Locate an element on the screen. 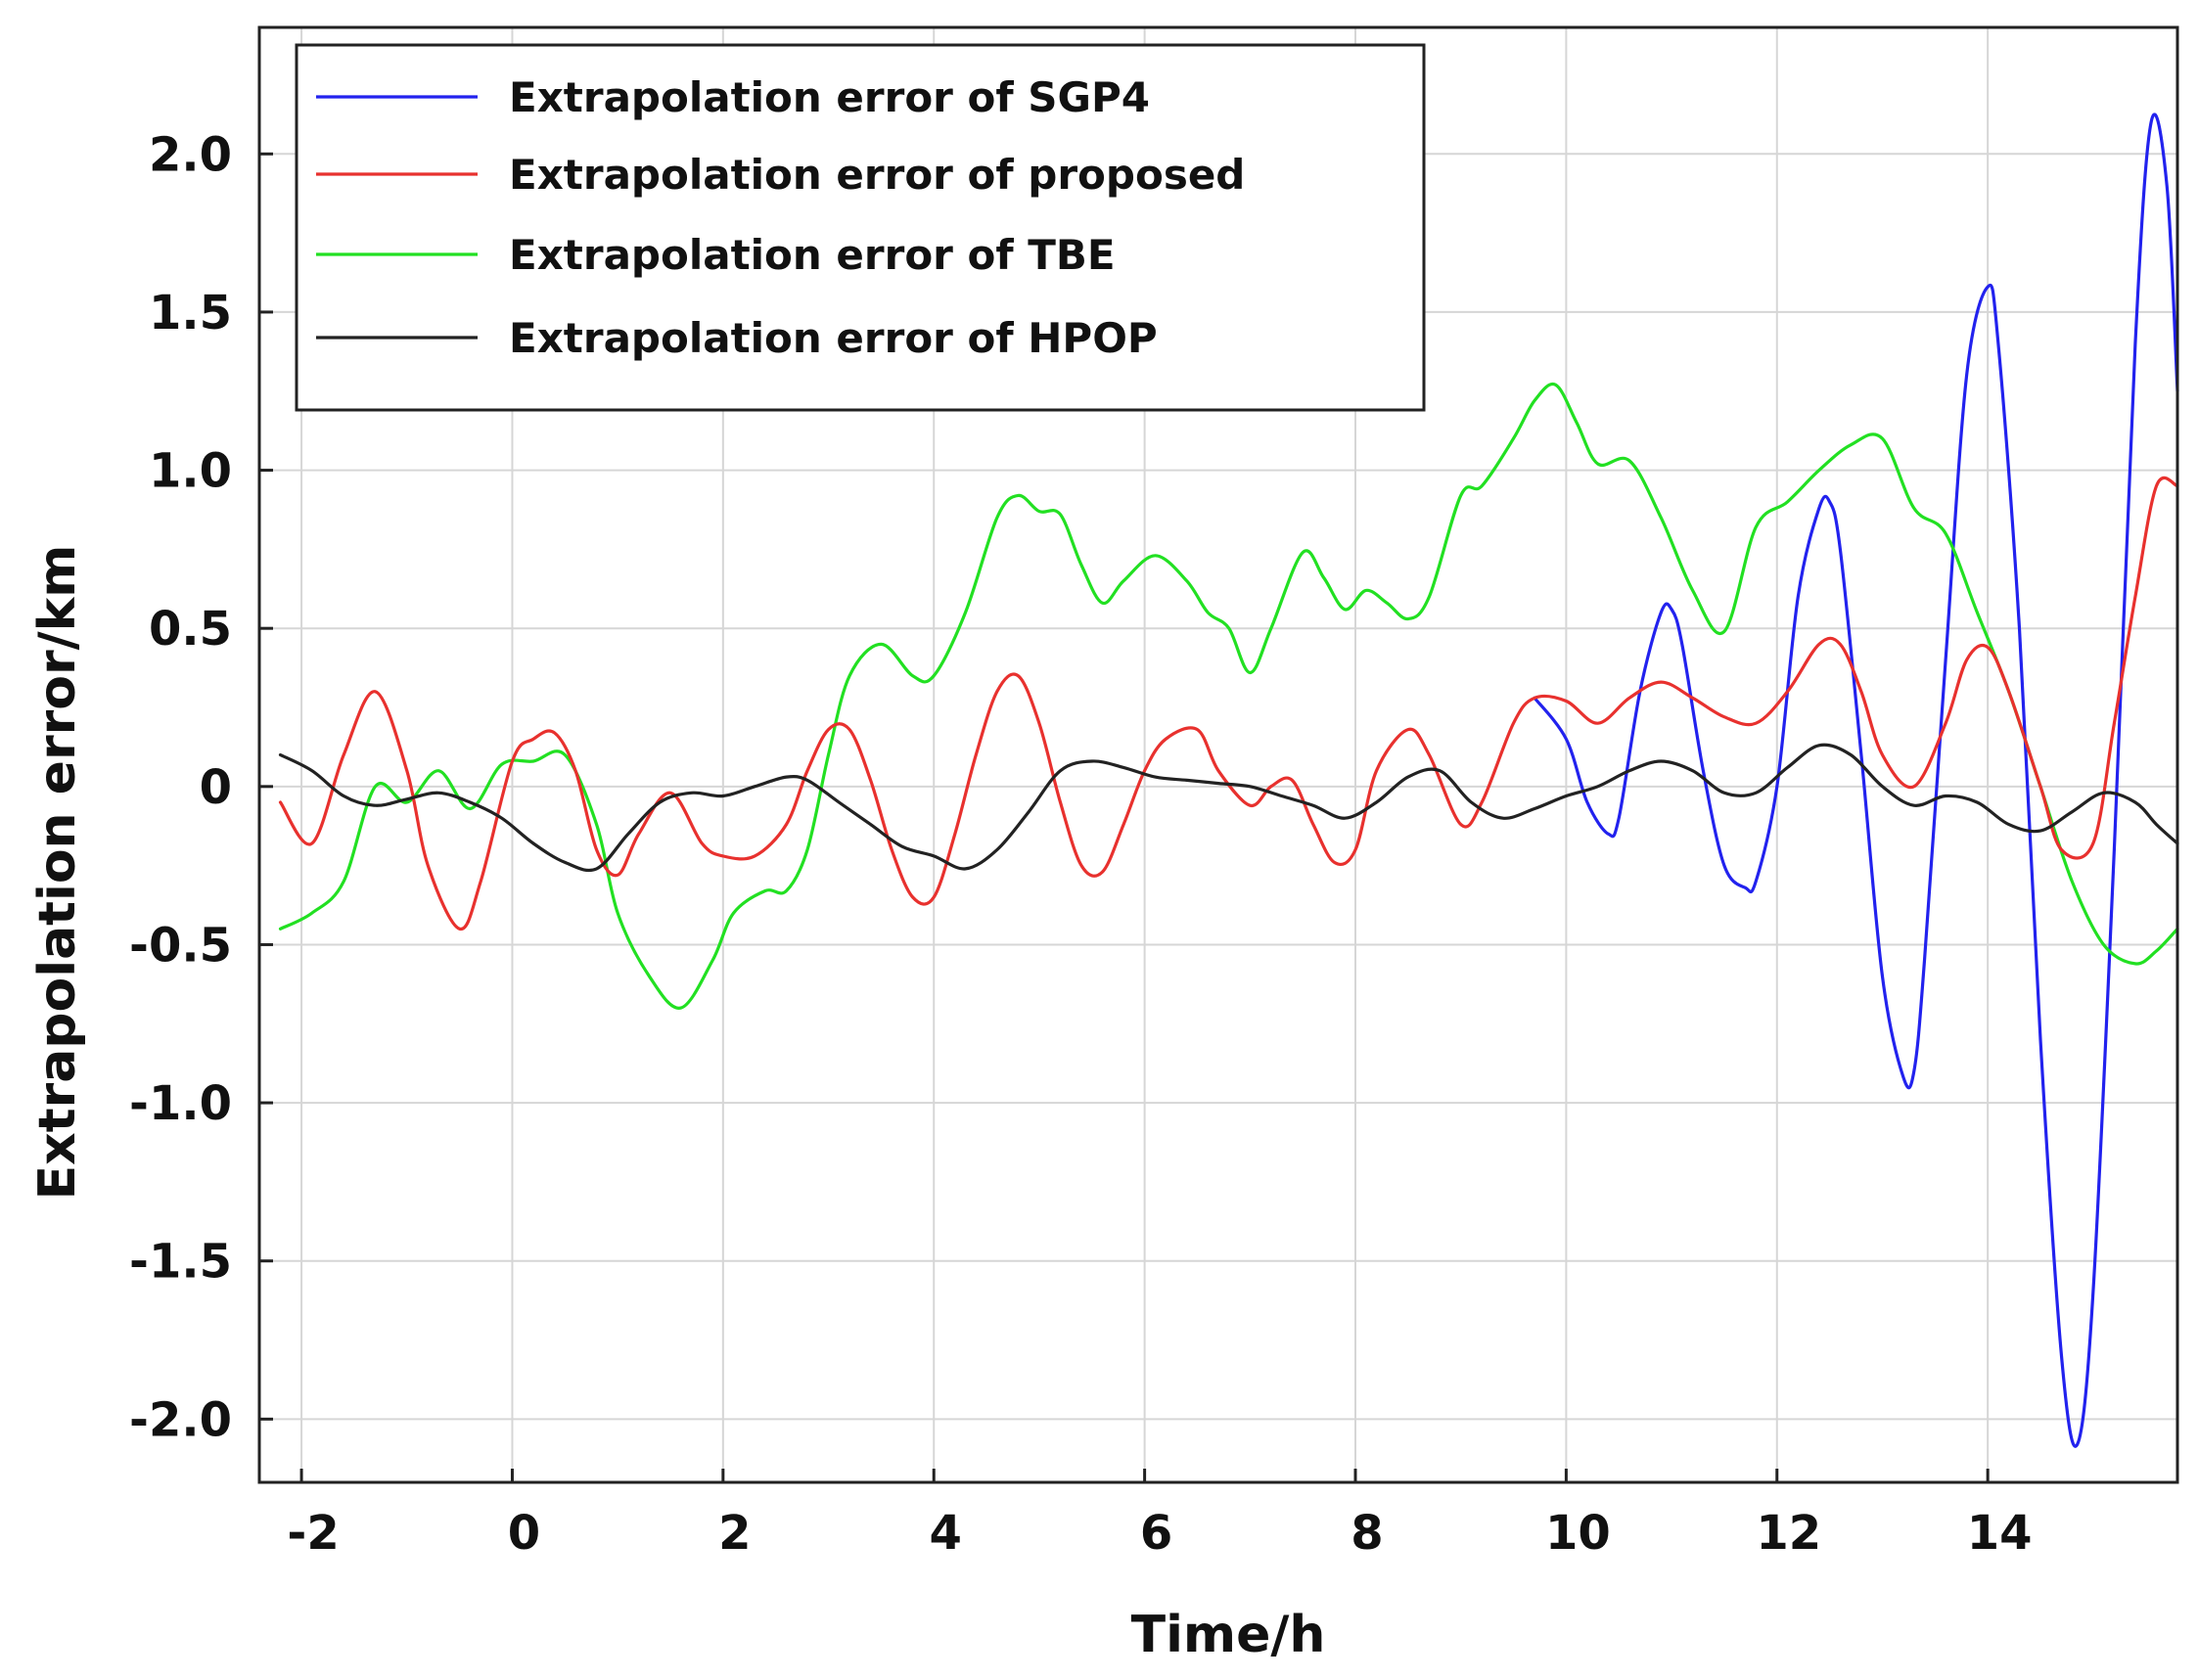  legend-label-proposed: Extrapolation error of proposed is located at coordinates (877, 175).